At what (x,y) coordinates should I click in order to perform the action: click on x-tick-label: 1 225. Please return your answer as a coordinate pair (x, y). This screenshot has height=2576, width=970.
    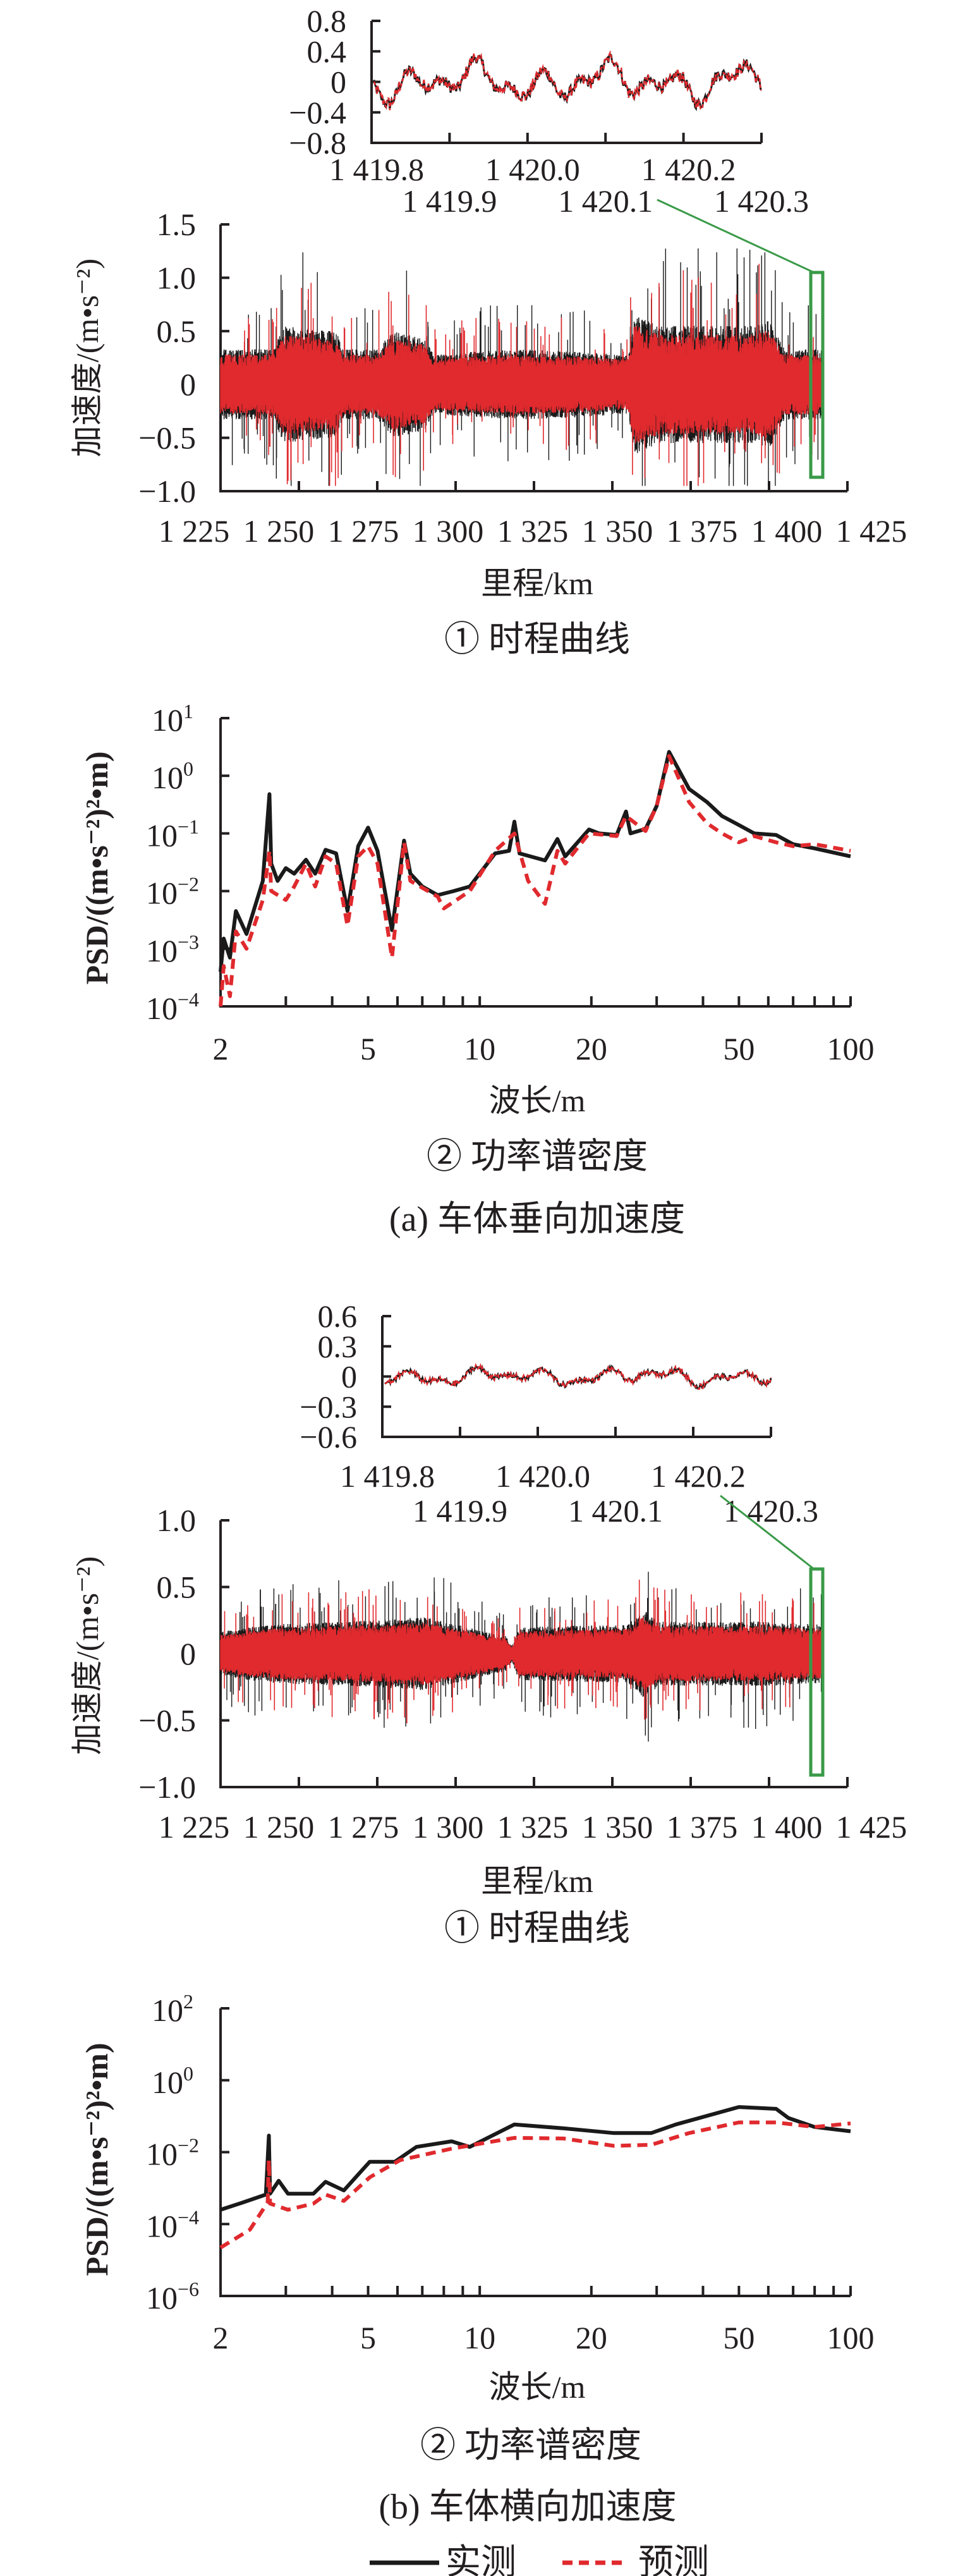
    Looking at the image, I should click on (194, 531).